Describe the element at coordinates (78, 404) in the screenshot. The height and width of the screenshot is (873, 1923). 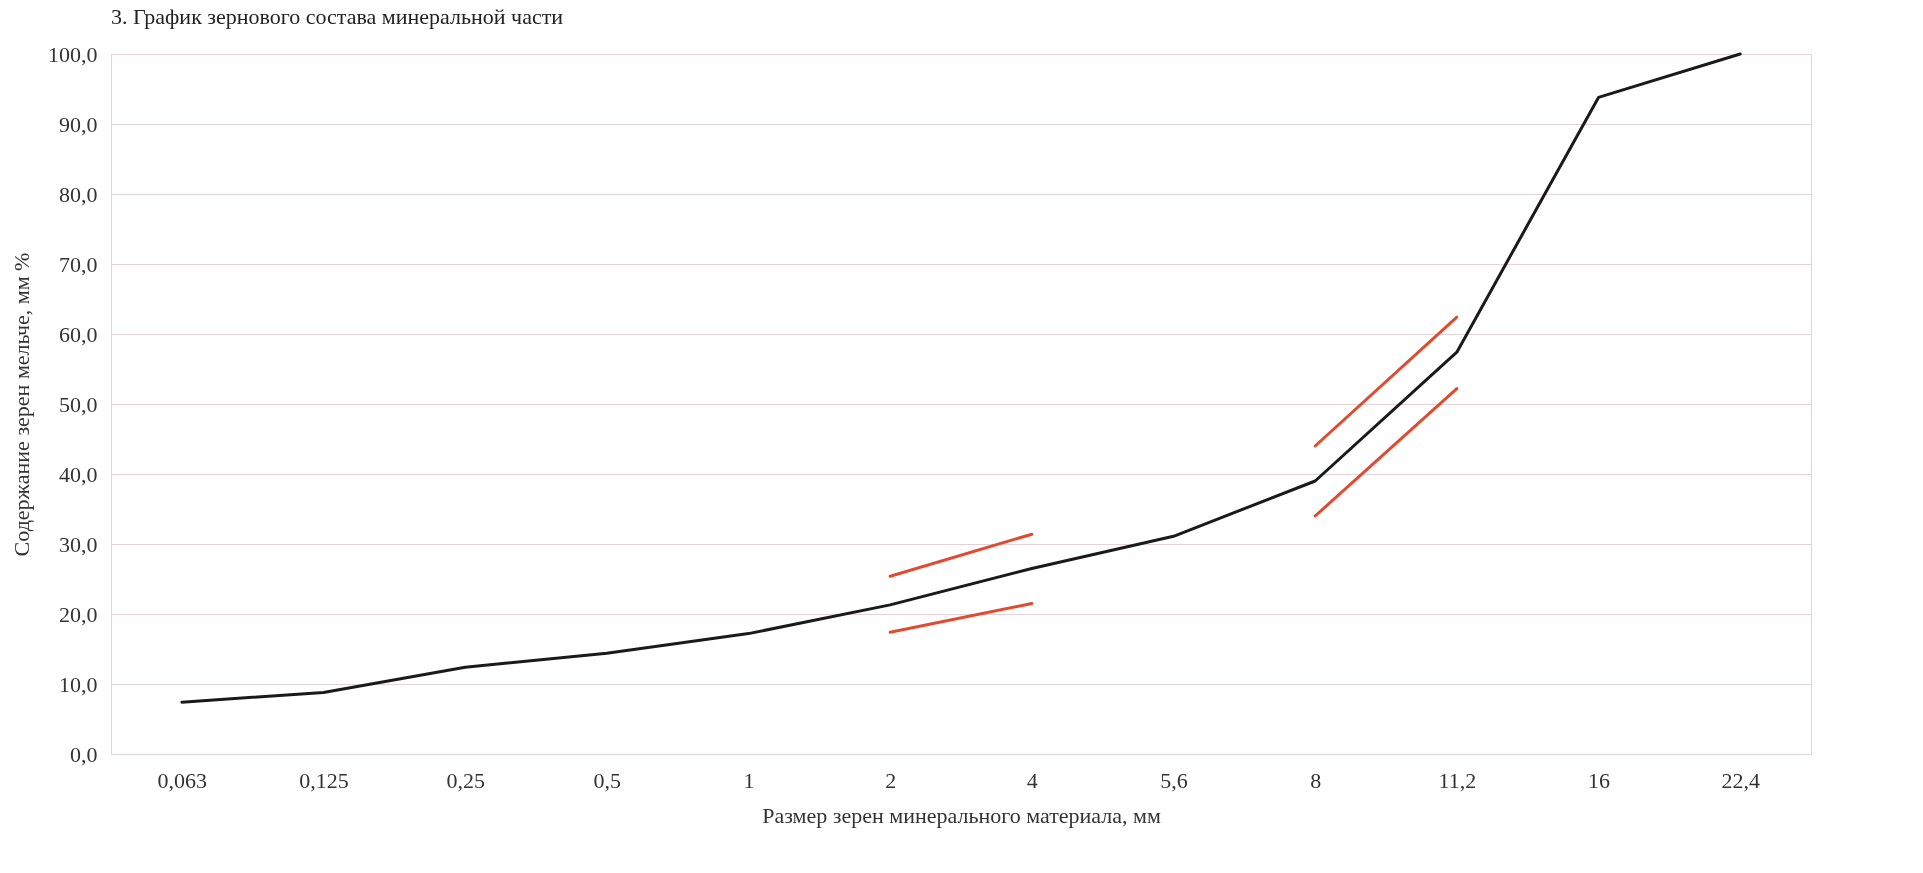
I see `y-tick-label: 50,0` at that location.